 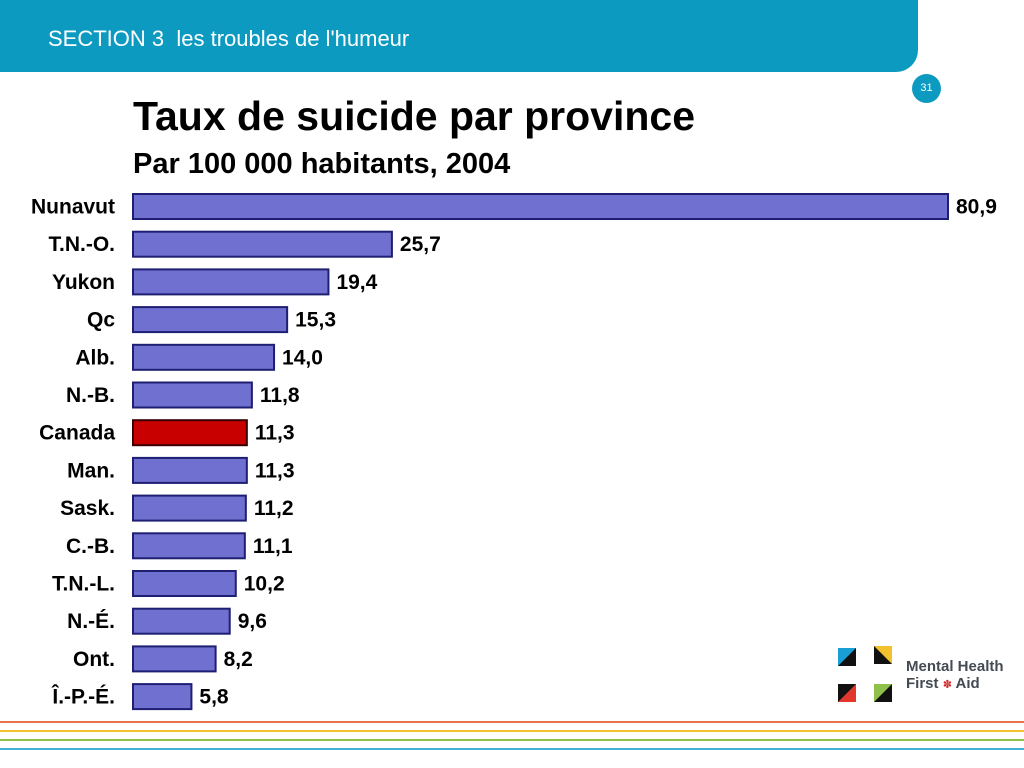 What do you see at coordinates (95, 357) in the screenshot?
I see `category-label-4: Alb.` at bounding box center [95, 357].